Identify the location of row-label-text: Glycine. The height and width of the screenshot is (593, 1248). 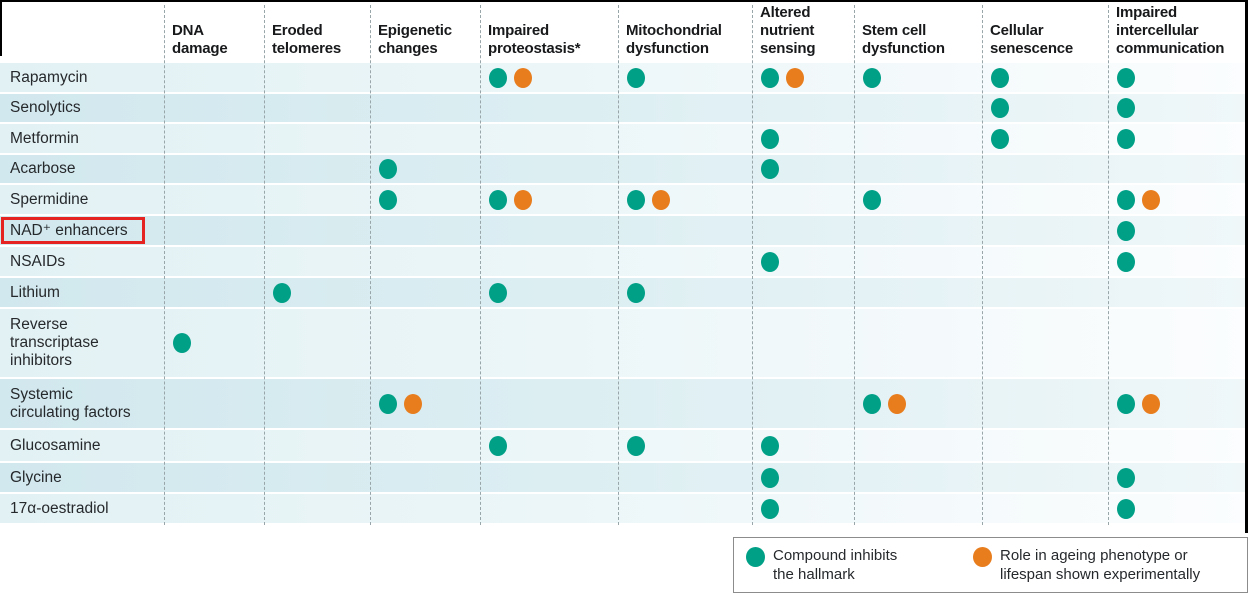
(36, 477).